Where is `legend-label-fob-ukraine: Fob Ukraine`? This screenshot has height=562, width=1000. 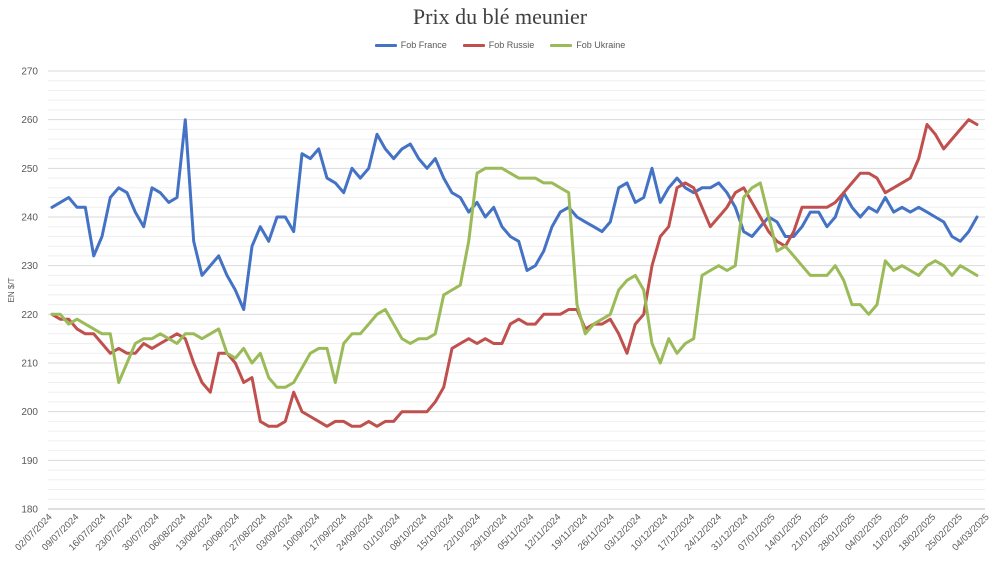
legend-label-fob-ukraine: Fob Ukraine is located at coordinates (601, 45).